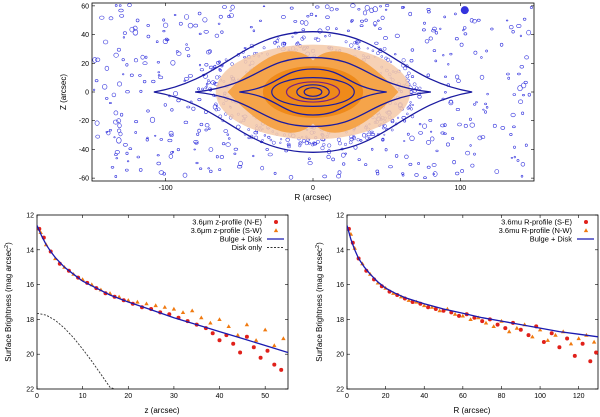 The height and width of the screenshot is (417, 600). I want to click on isophote-contour, so click(313, 92).